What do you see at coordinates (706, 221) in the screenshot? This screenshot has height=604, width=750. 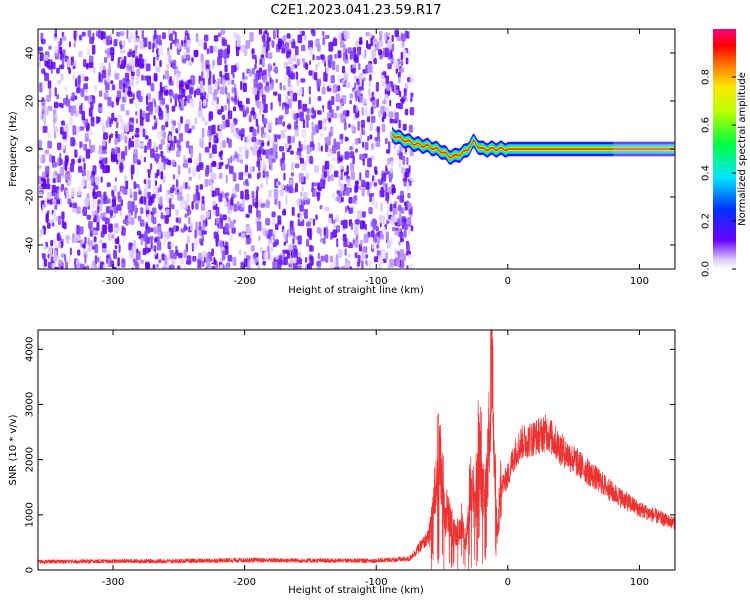 I see `colorbar-tick-label: 0.2` at bounding box center [706, 221].